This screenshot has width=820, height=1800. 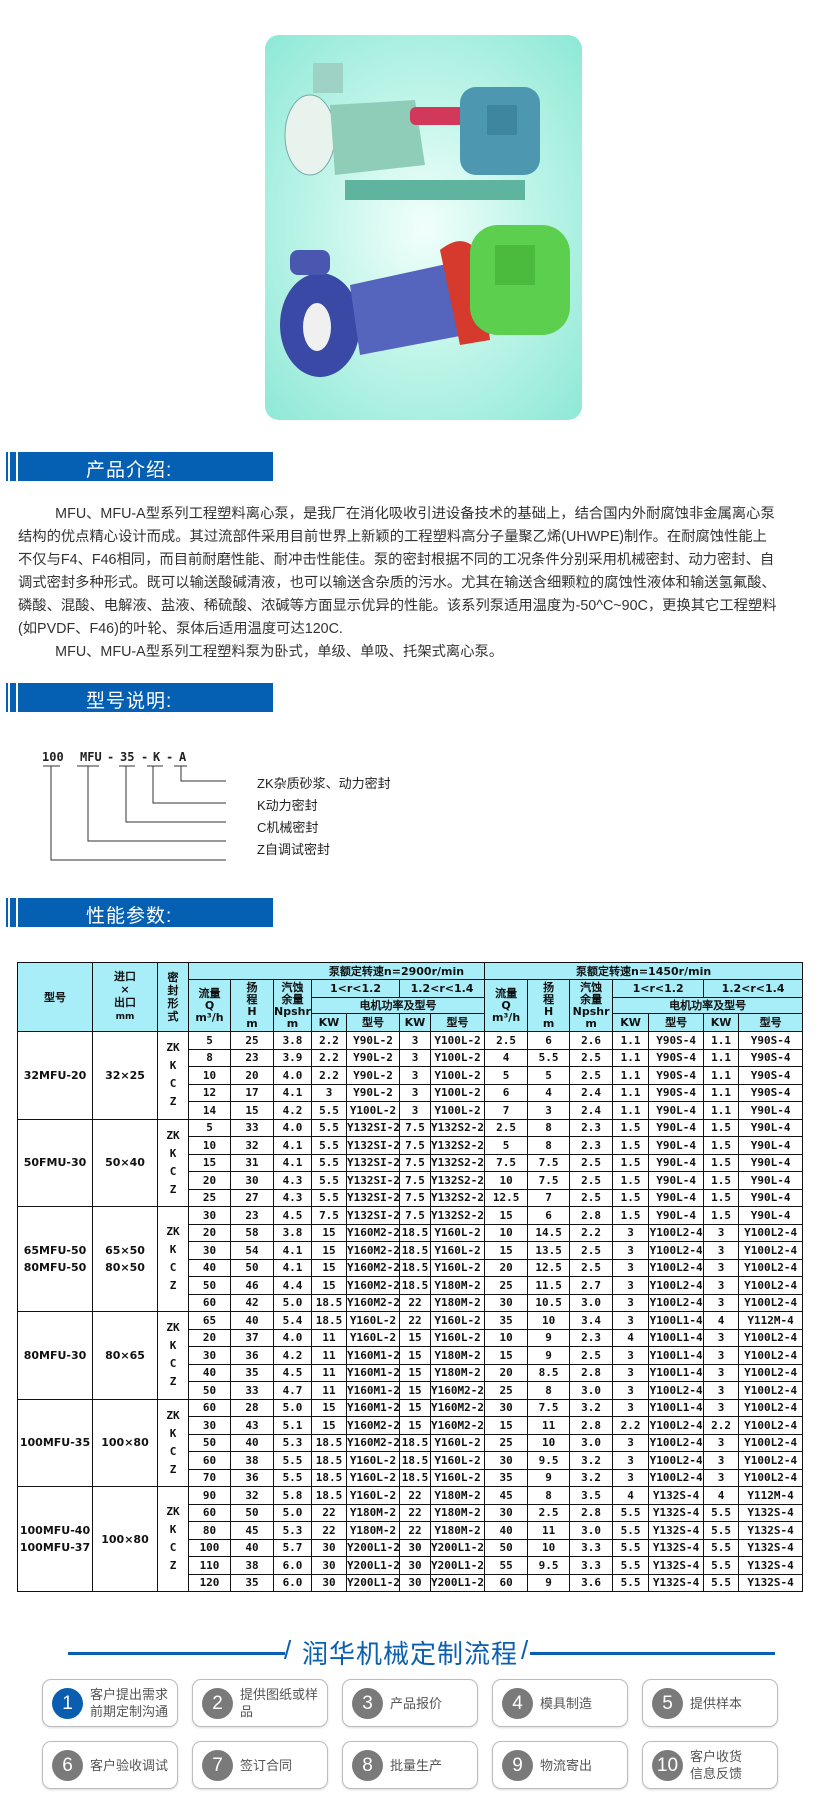 I want to click on legend-item: Z自调试密封, so click(x=293, y=849).